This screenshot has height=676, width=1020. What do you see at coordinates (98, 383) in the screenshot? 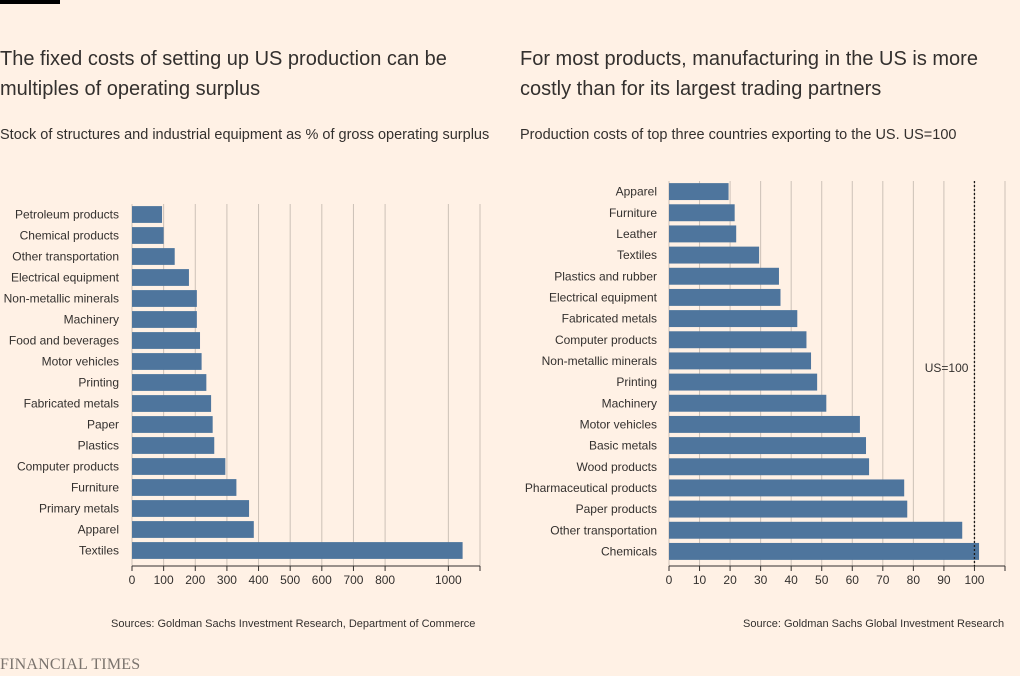
I see `left-category-label: Printing` at bounding box center [98, 383].